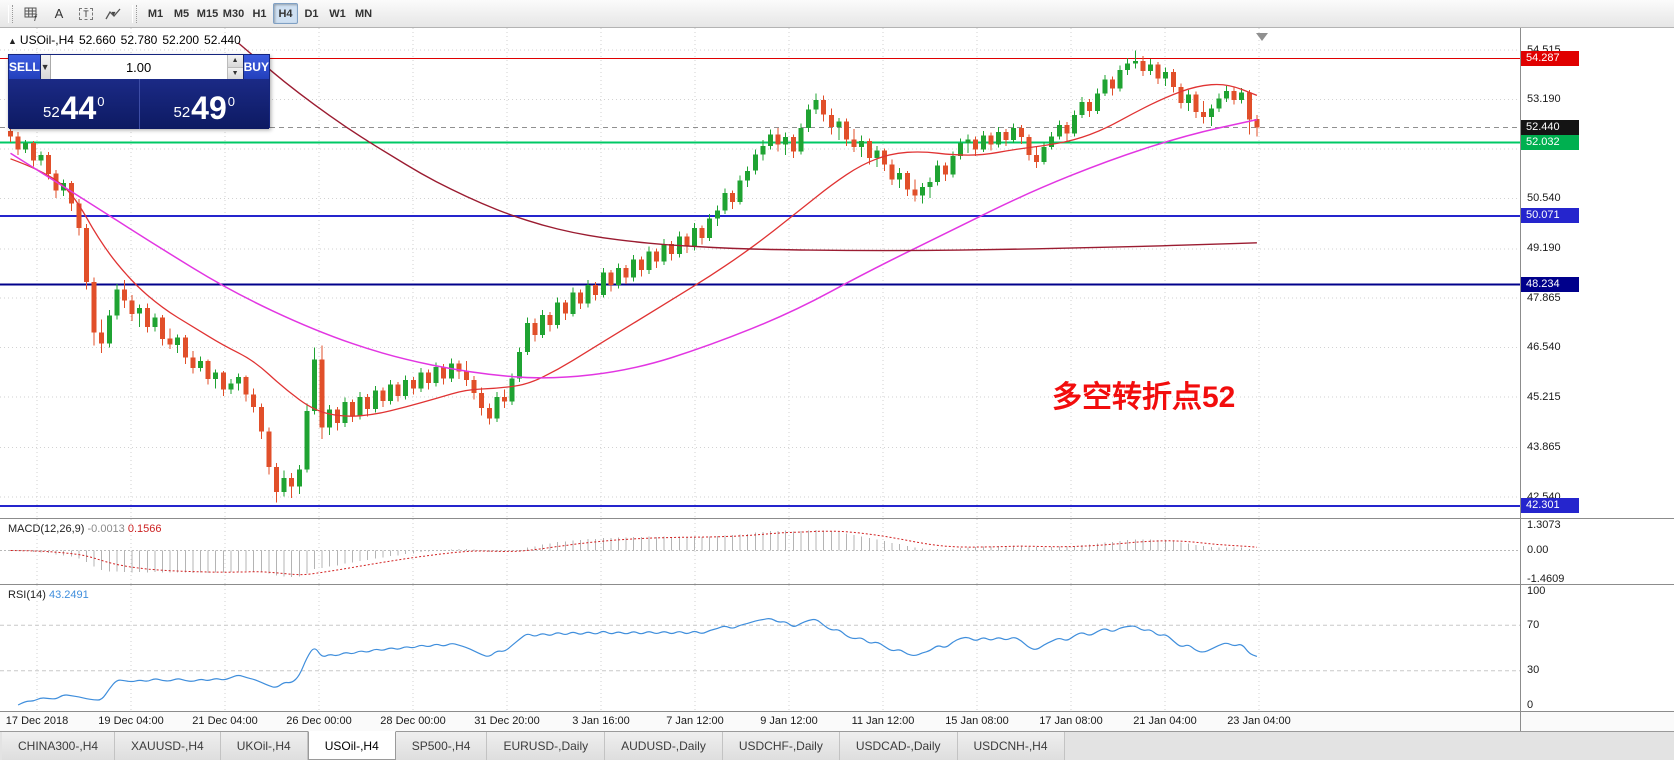  I want to click on sell-price: 52 44 0, so click(74, 104).